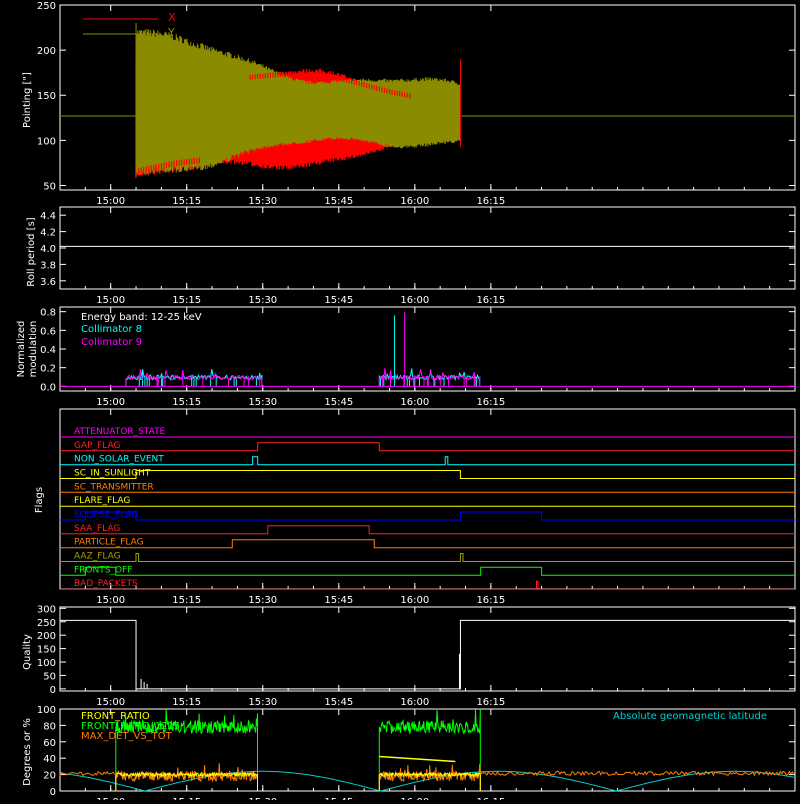  I want to click on flag-label: AAZ_FLAG, so click(97, 557).